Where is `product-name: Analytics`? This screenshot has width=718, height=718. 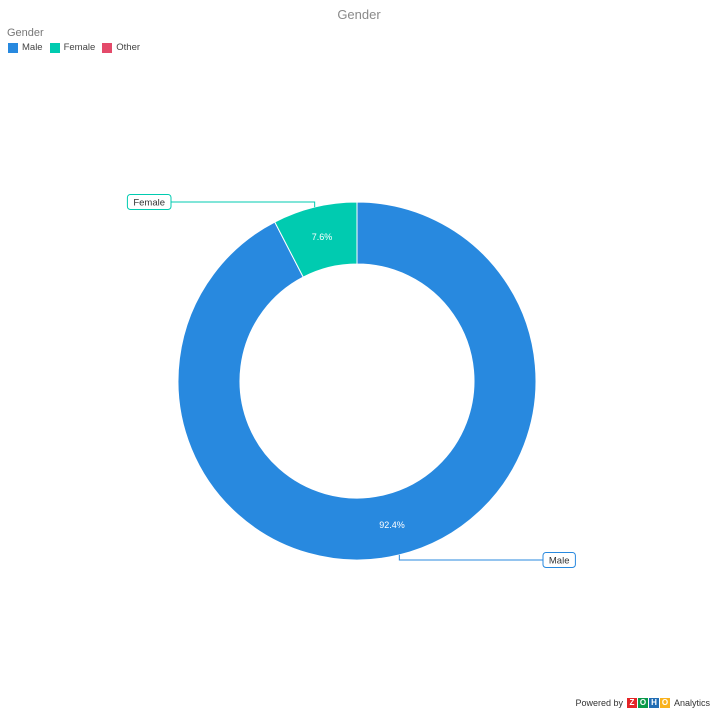 product-name: Analytics is located at coordinates (691, 703).